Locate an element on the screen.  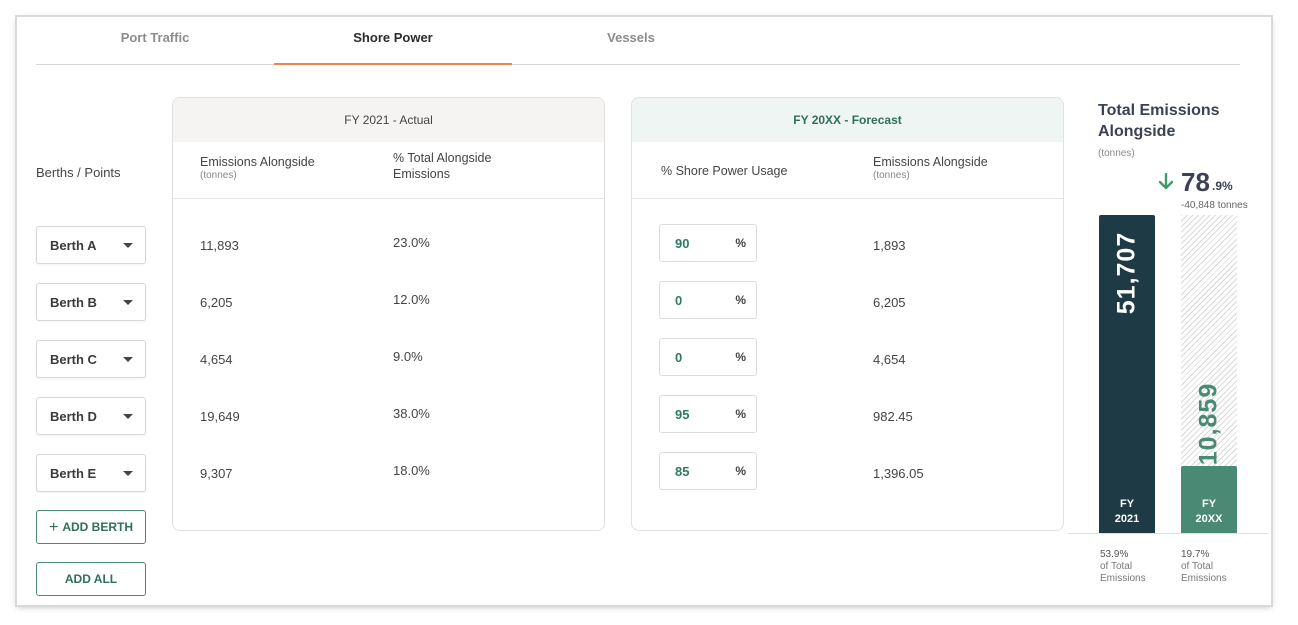
bar-value-label: 10,859 is located at coordinates (1208, 424).